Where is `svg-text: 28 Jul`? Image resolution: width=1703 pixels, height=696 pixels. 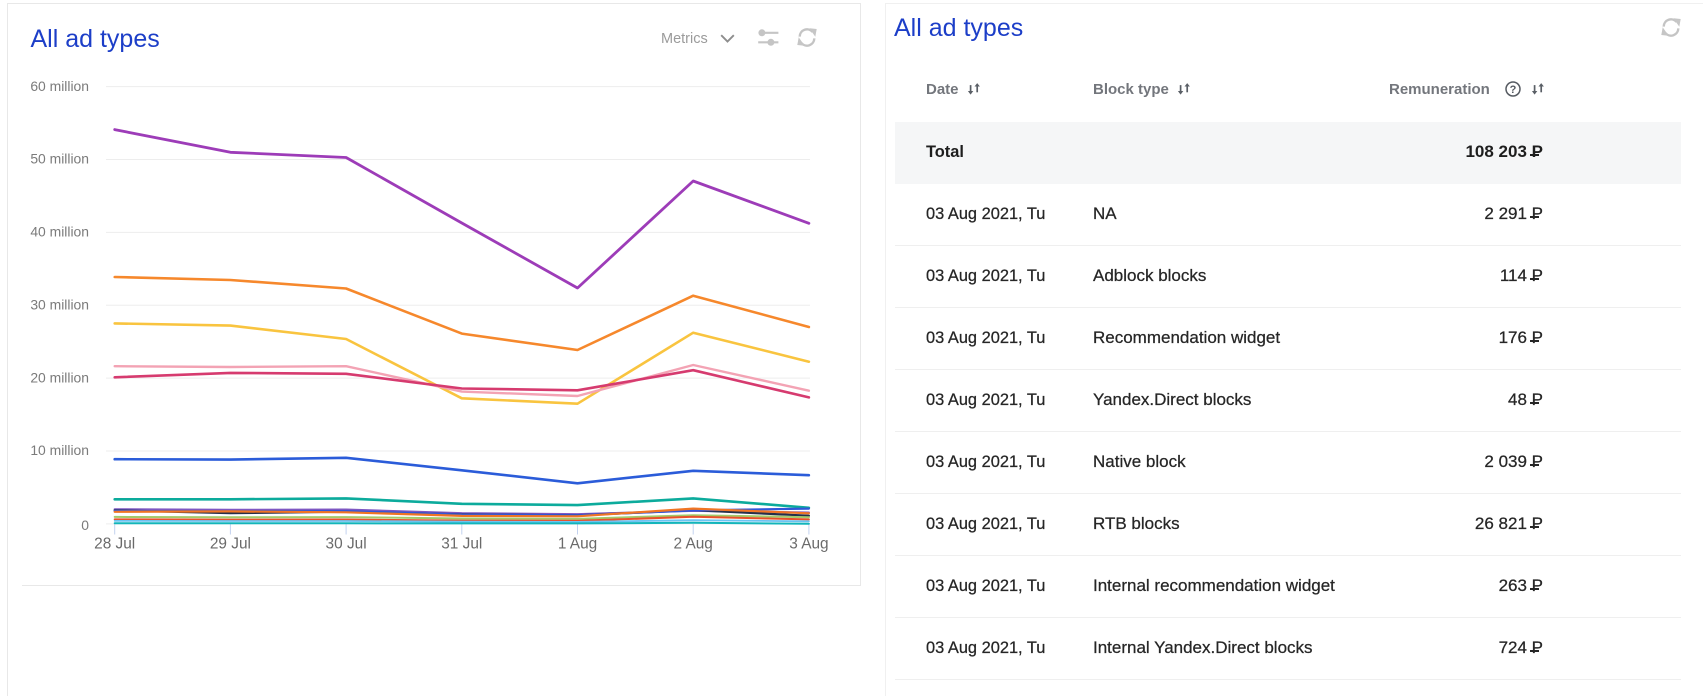 svg-text: 28 Jul is located at coordinates (114, 544).